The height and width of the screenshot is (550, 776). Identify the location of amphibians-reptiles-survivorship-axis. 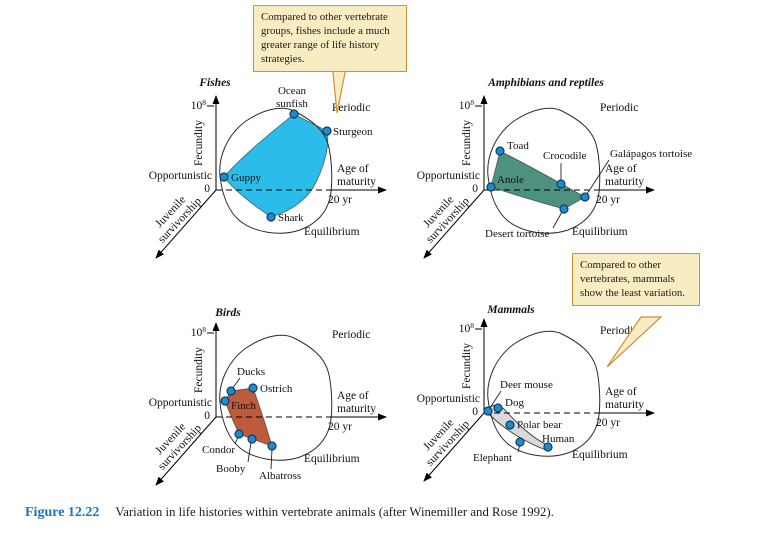
(454, 224).